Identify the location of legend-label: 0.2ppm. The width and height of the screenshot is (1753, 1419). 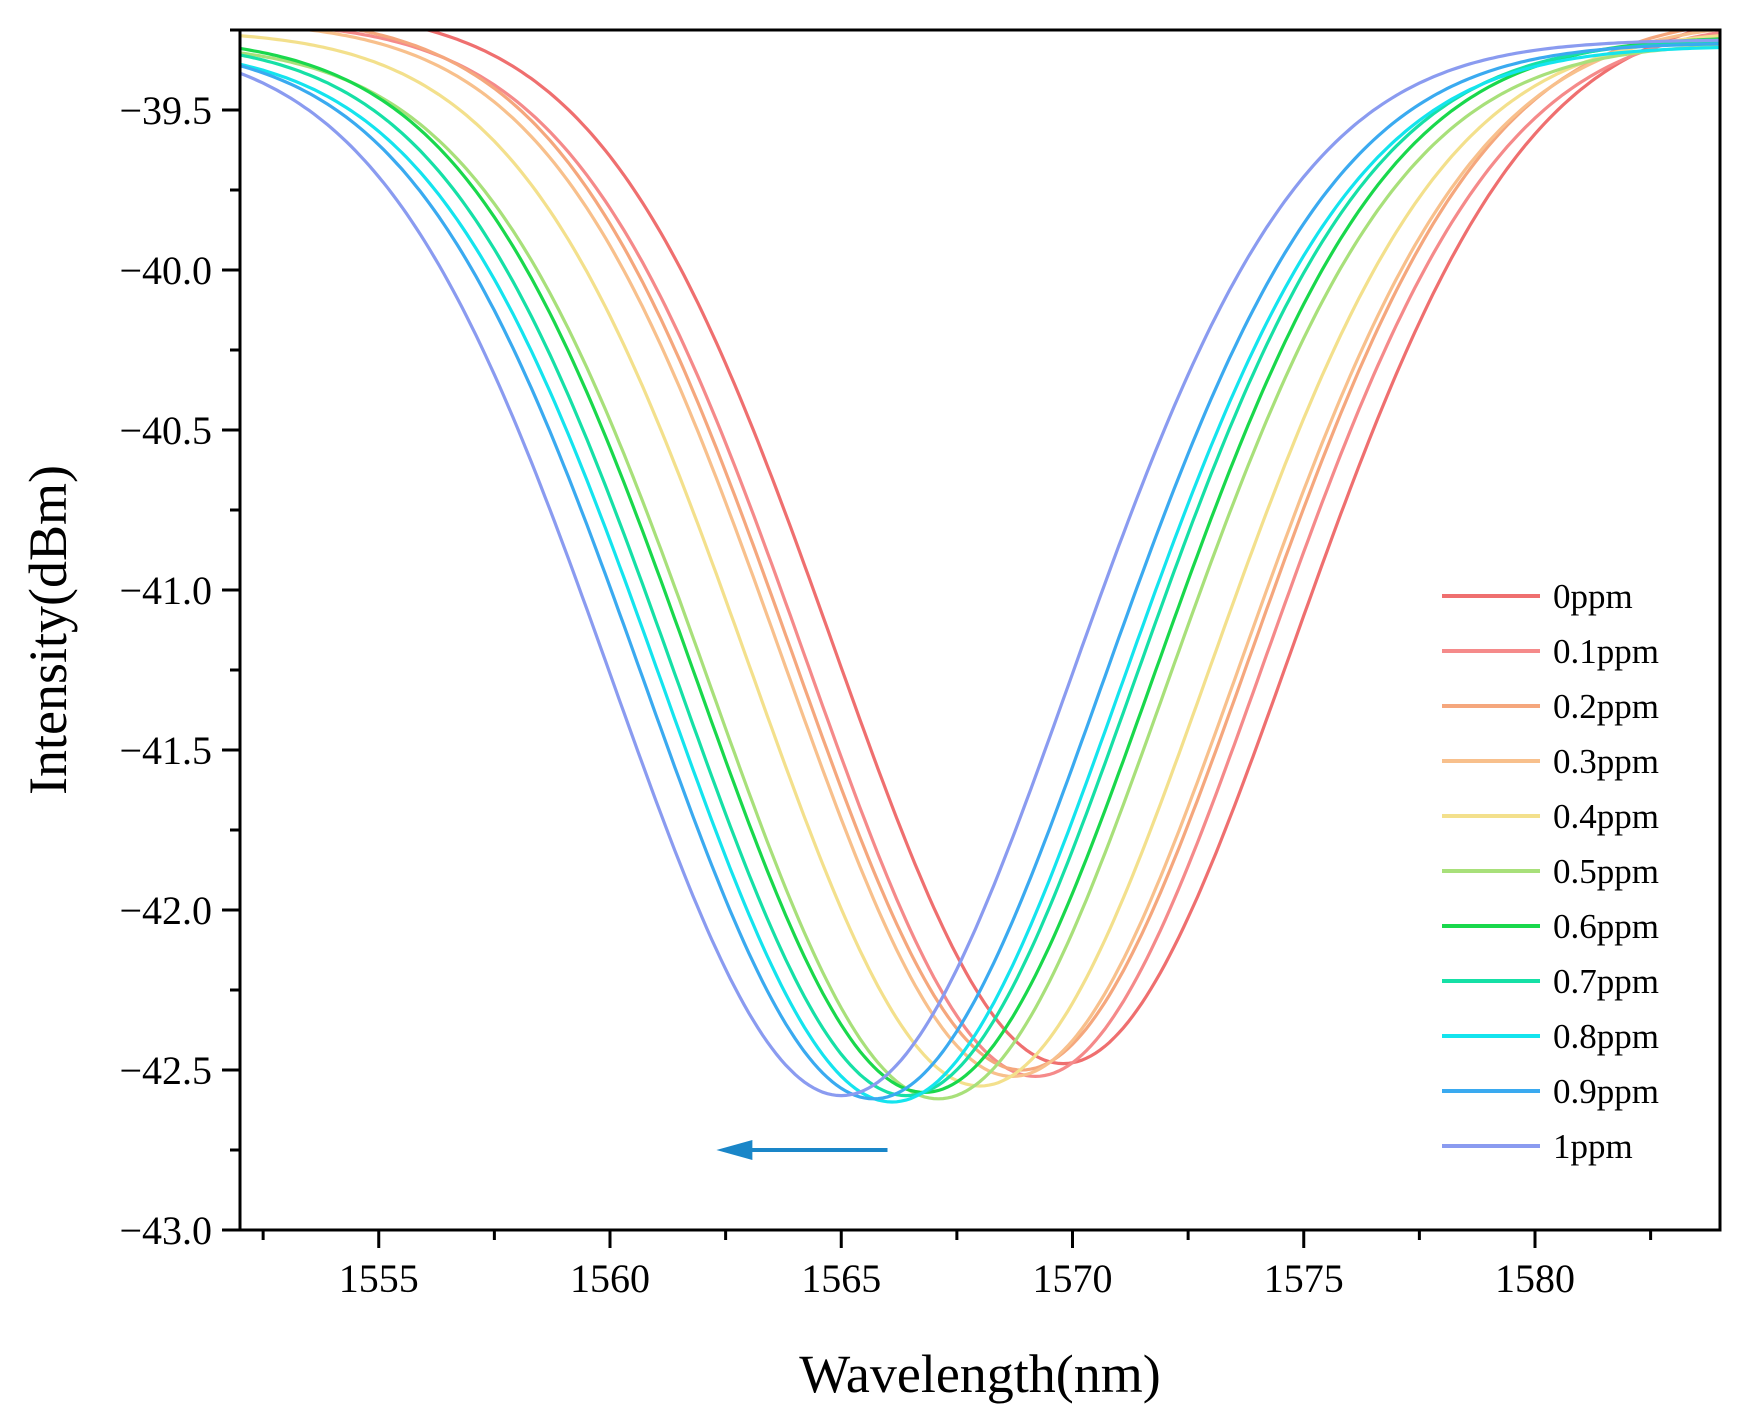
(1606, 706).